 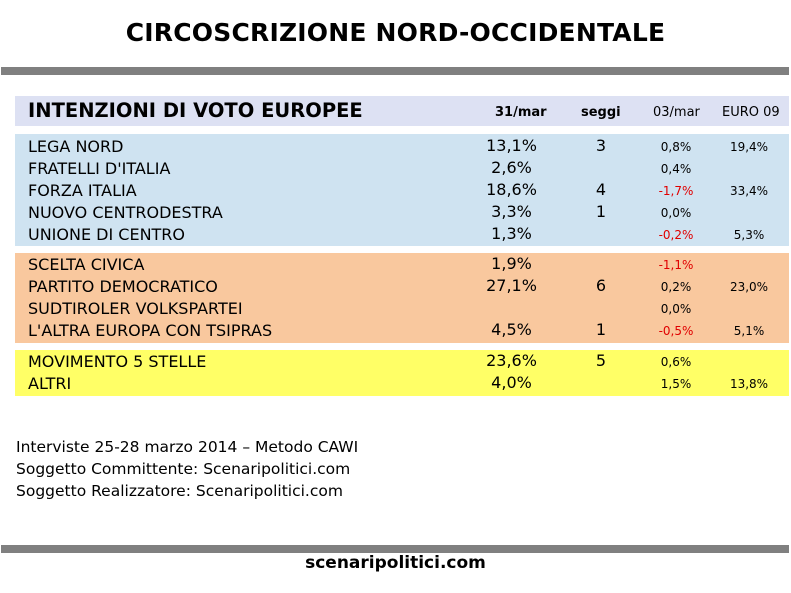 I want to click on vote-share: 2,6%, so click(x=511, y=167).